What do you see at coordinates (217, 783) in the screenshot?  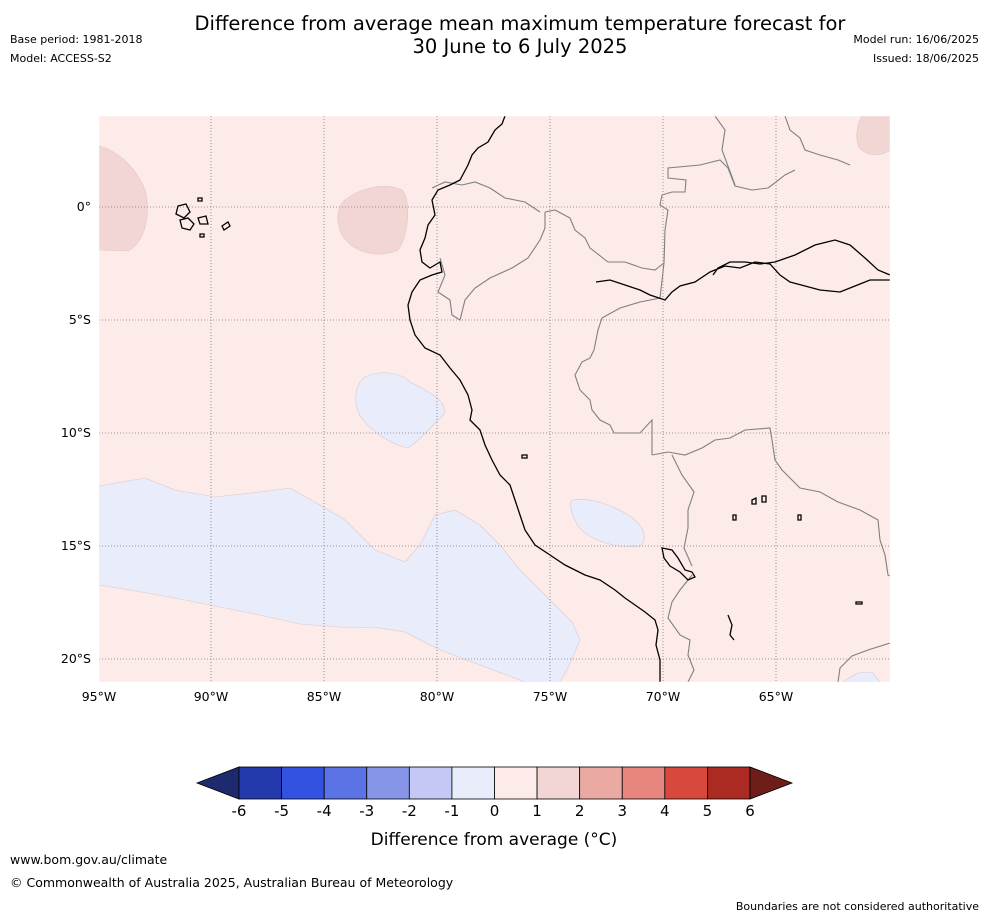 I see `colorbar-under-arrow` at bounding box center [217, 783].